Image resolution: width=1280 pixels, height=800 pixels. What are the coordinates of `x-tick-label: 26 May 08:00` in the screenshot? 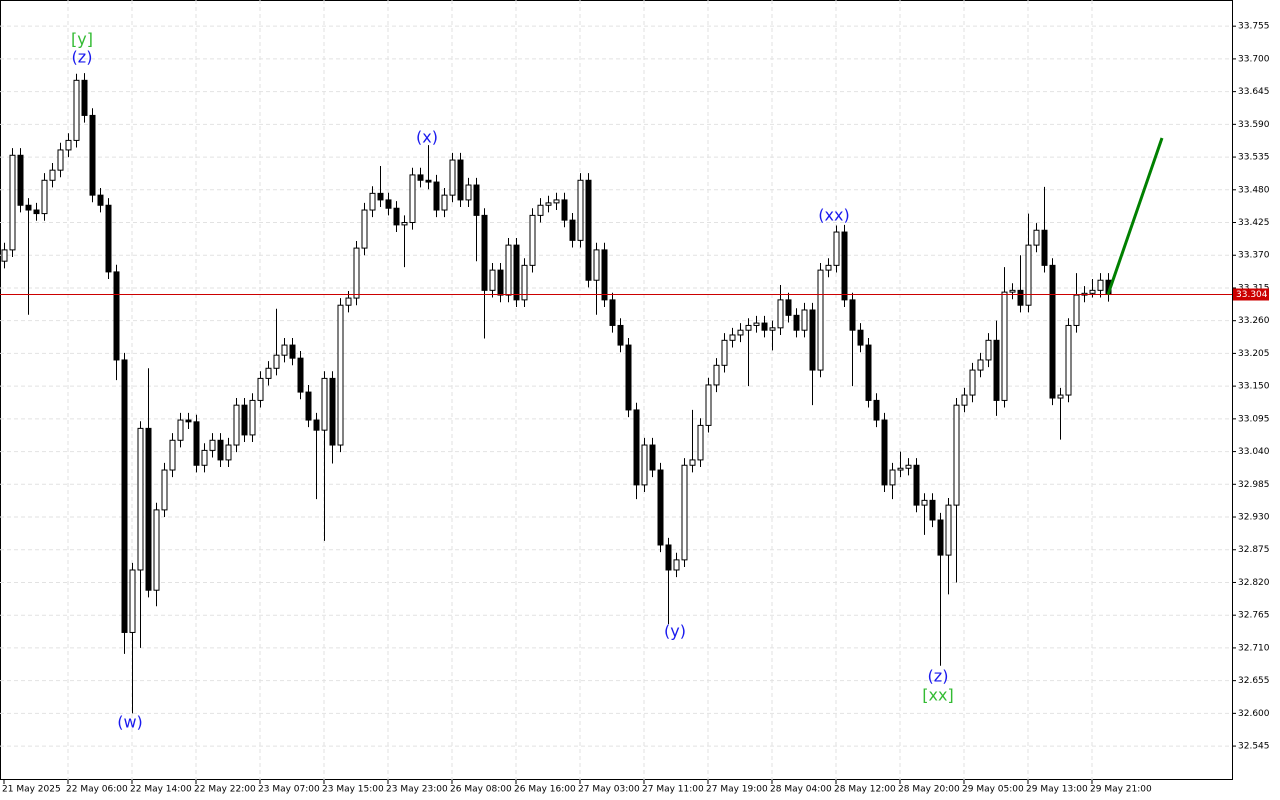 It's located at (481, 790).